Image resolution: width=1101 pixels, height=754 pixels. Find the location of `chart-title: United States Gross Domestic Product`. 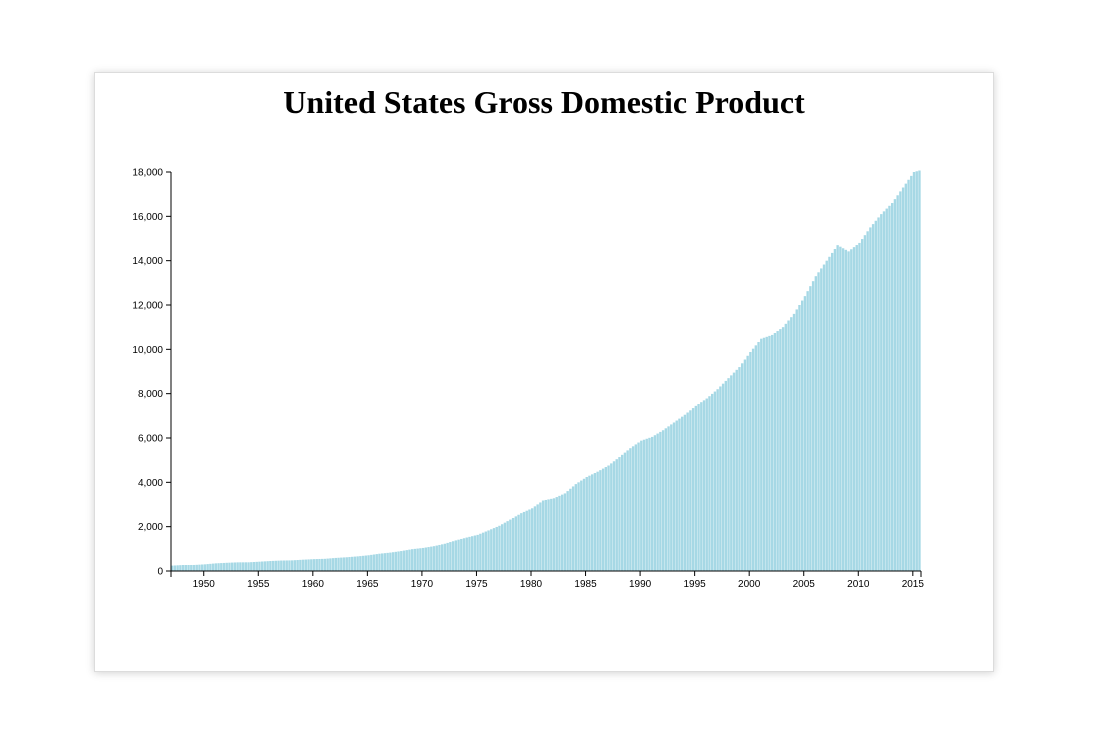

chart-title: United States Gross Domestic Product is located at coordinates (544, 102).